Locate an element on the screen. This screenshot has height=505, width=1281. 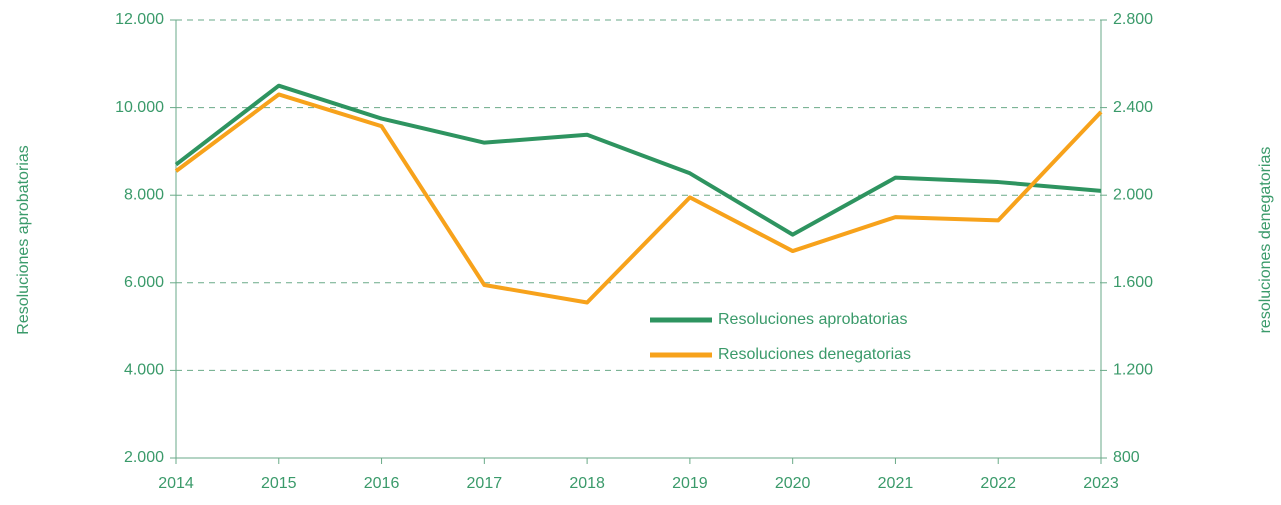
y-tick-label: 4.000 is located at coordinates (144, 370).